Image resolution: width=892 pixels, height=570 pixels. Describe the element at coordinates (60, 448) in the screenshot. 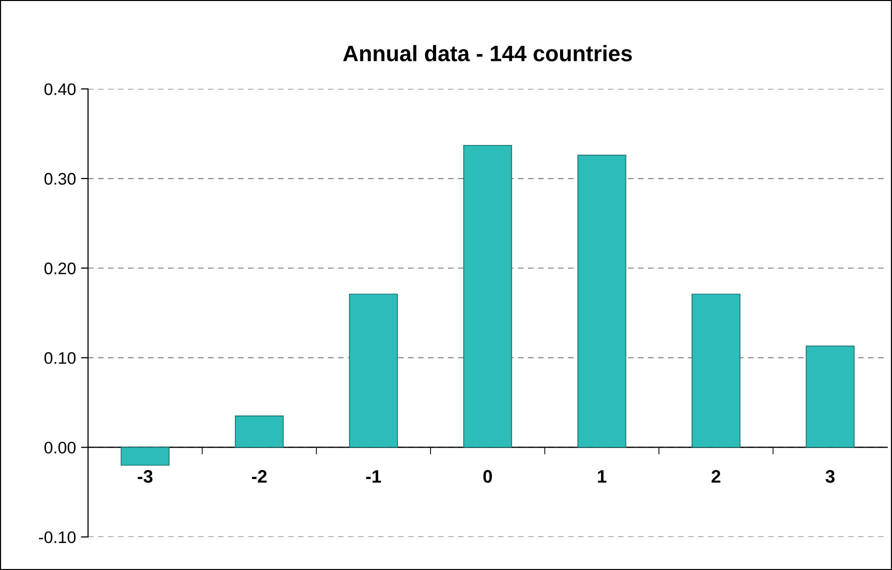

I see `y-tick-label: 0.00` at that location.